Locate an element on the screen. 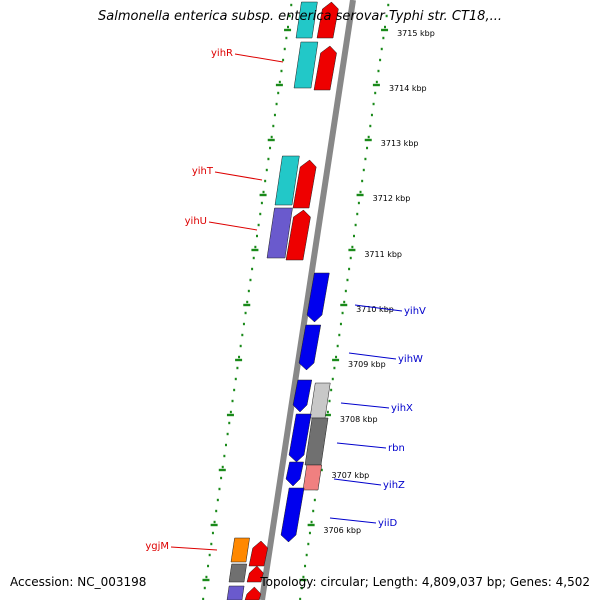 Image resolution: width=600 pixels, height=600 pixels. scale-label: 3715 kbp is located at coordinates (416, 33).